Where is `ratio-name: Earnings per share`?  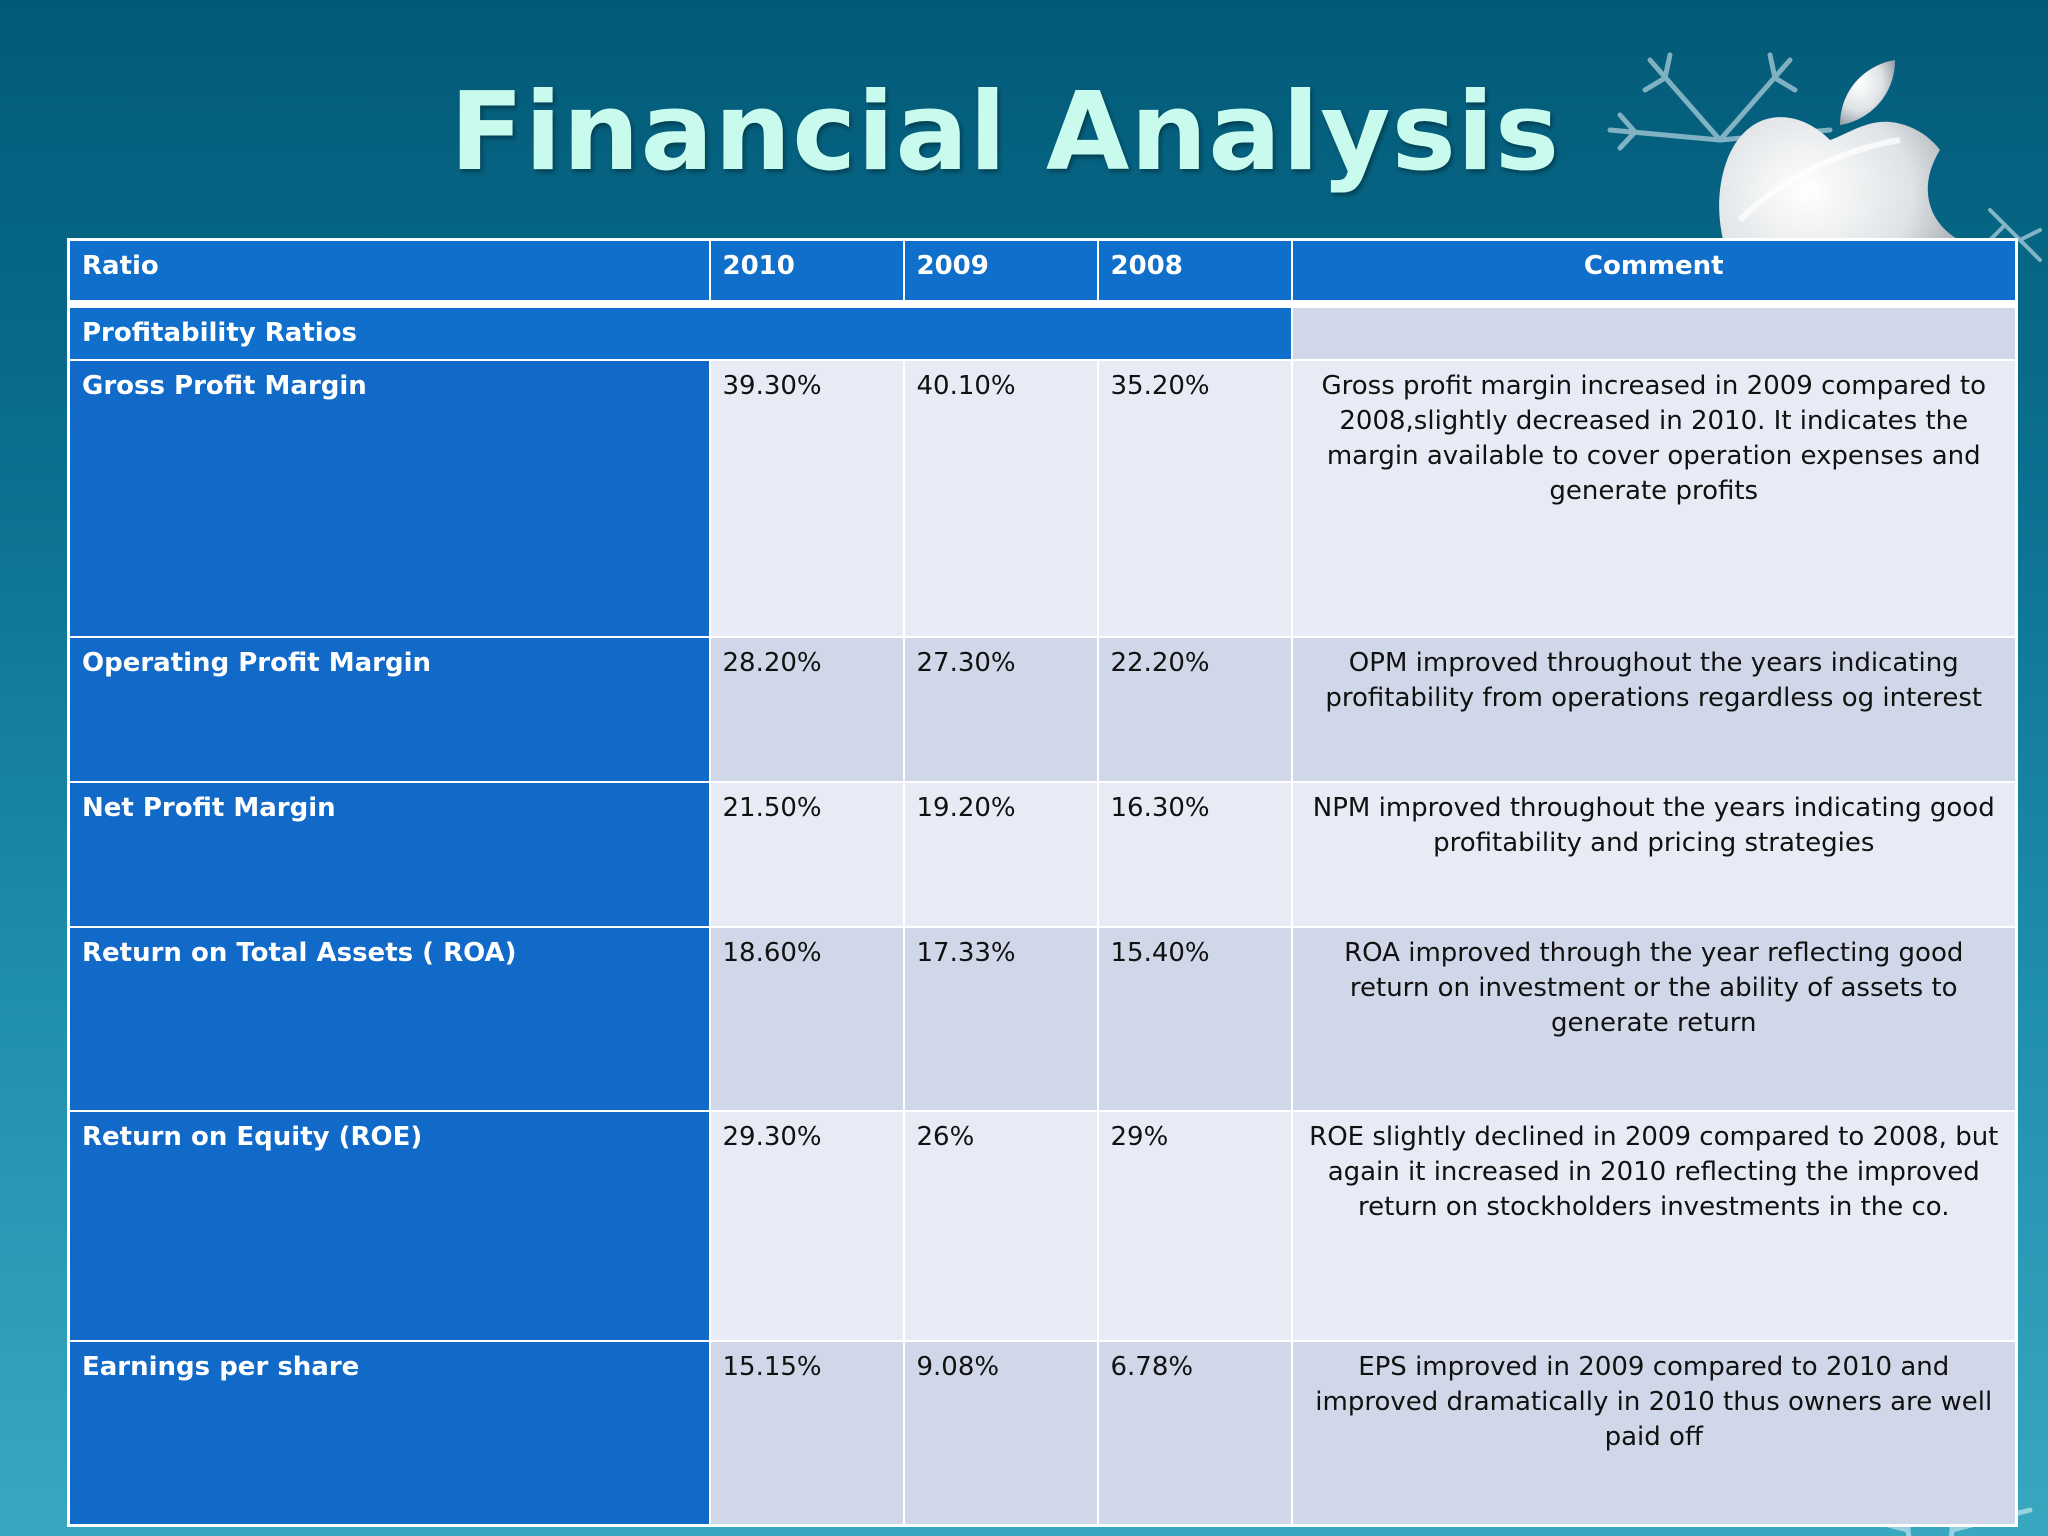
ratio-name: Earnings per share is located at coordinates (389, 1433).